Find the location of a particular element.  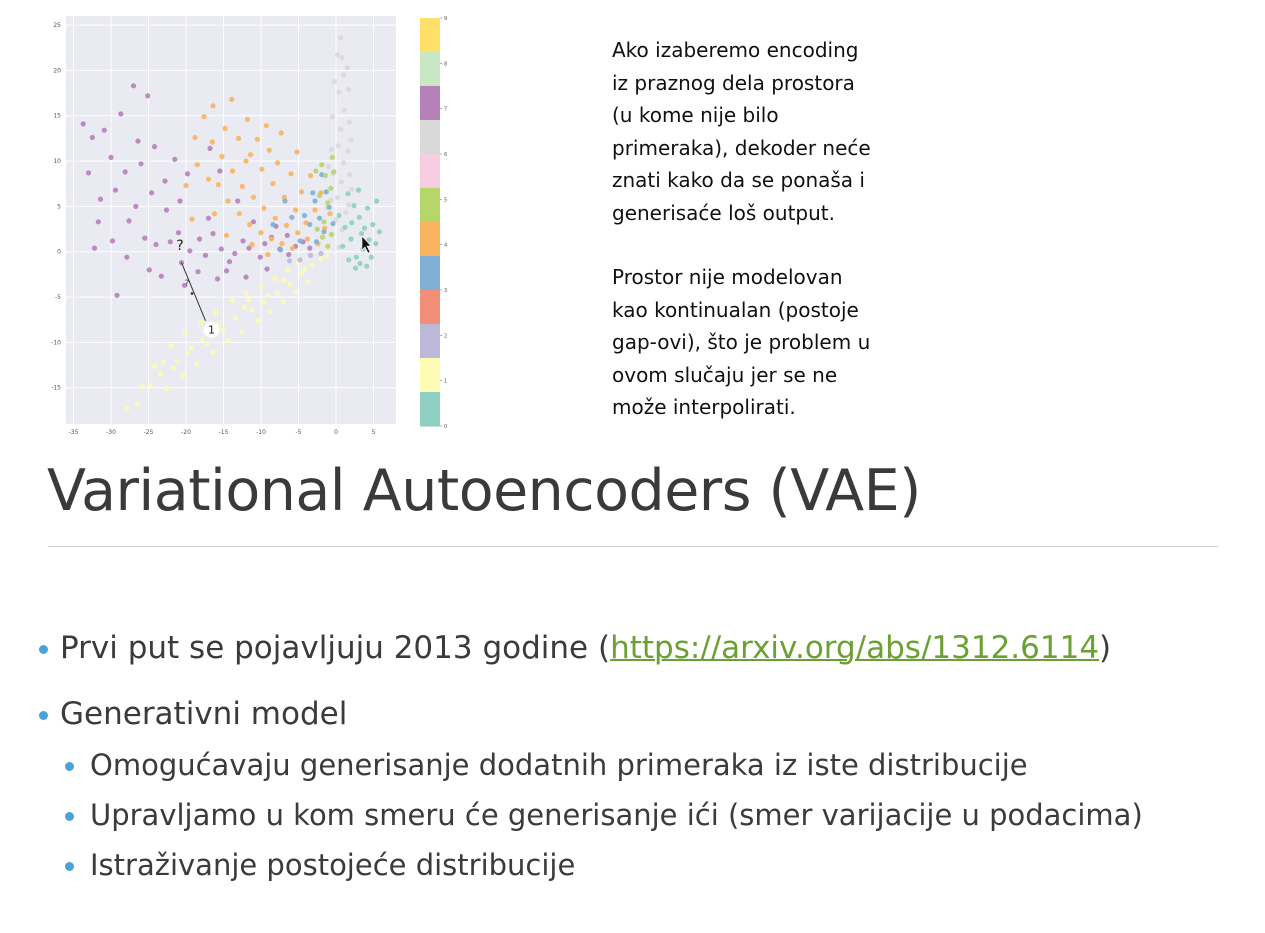

annotation-pointer-line is located at coordinates (193, 291).